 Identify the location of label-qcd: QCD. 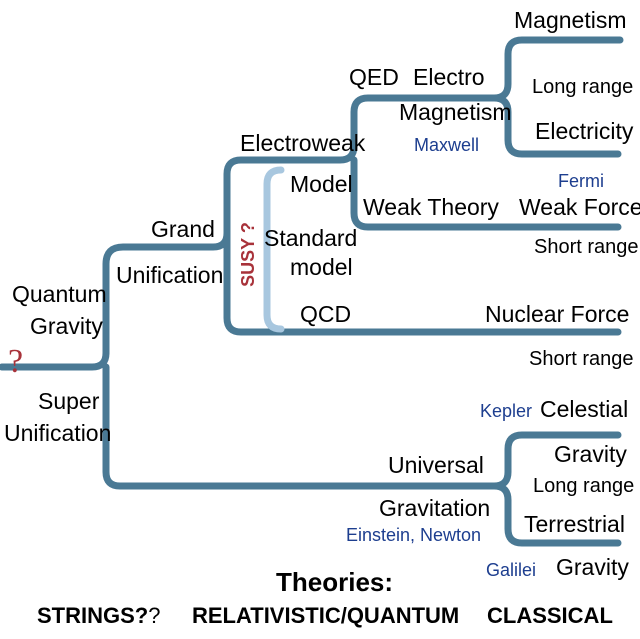
(326, 314).